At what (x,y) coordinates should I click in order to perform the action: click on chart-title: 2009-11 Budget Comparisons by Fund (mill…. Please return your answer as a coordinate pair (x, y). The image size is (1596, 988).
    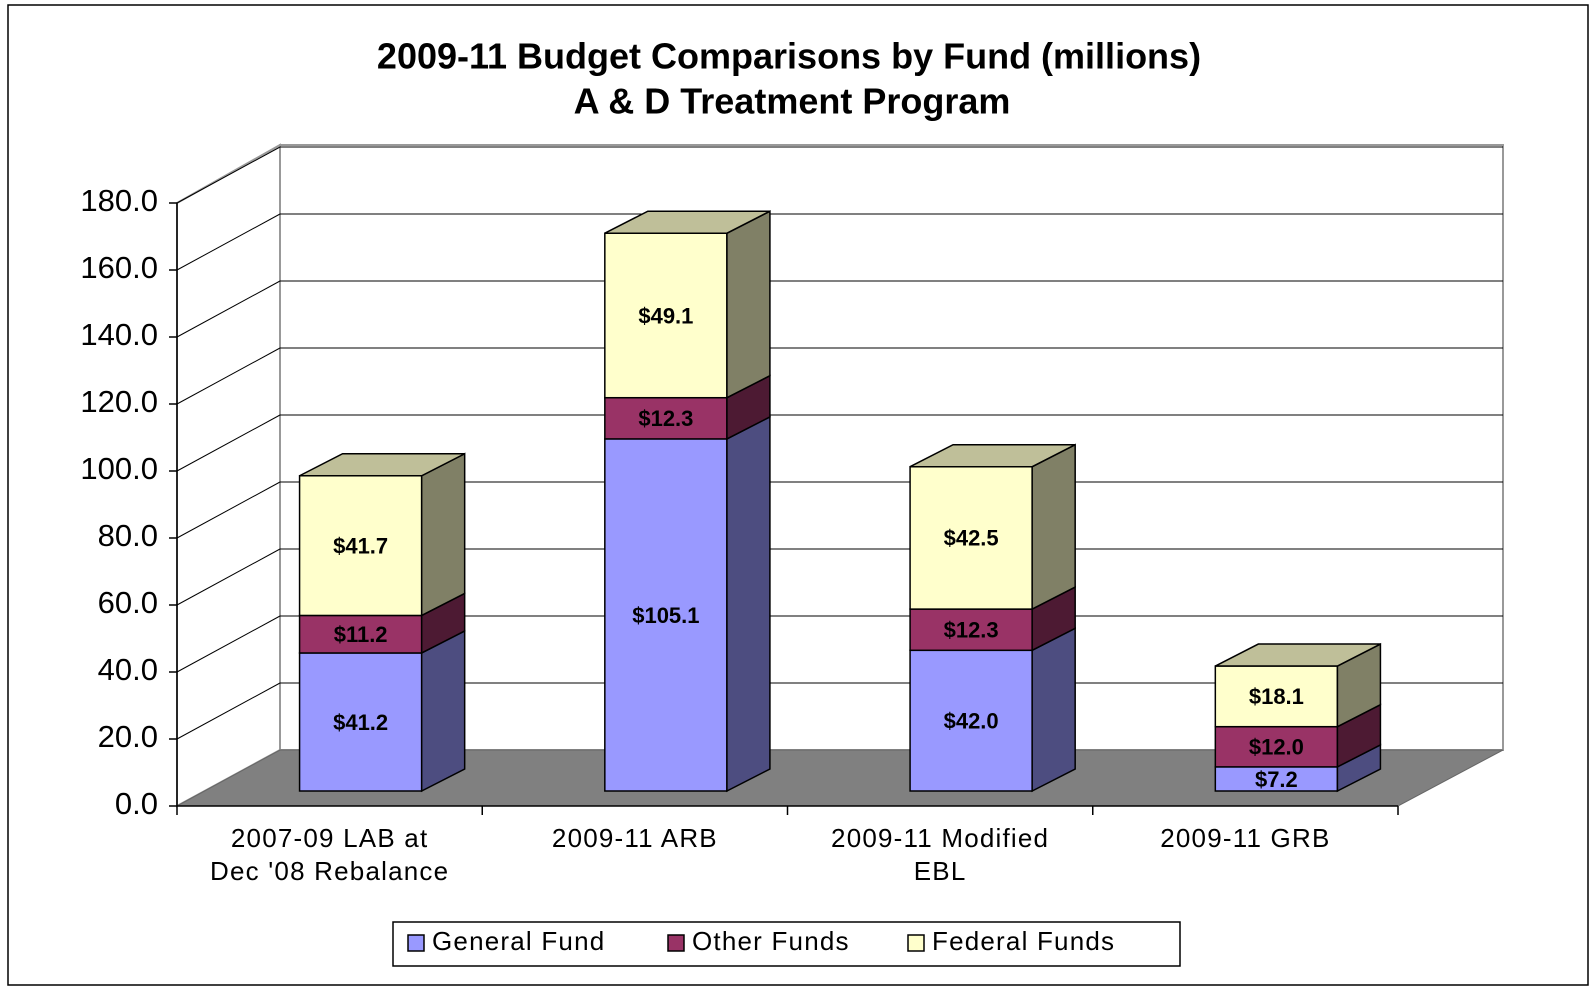
    Looking at the image, I should click on (789, 56).